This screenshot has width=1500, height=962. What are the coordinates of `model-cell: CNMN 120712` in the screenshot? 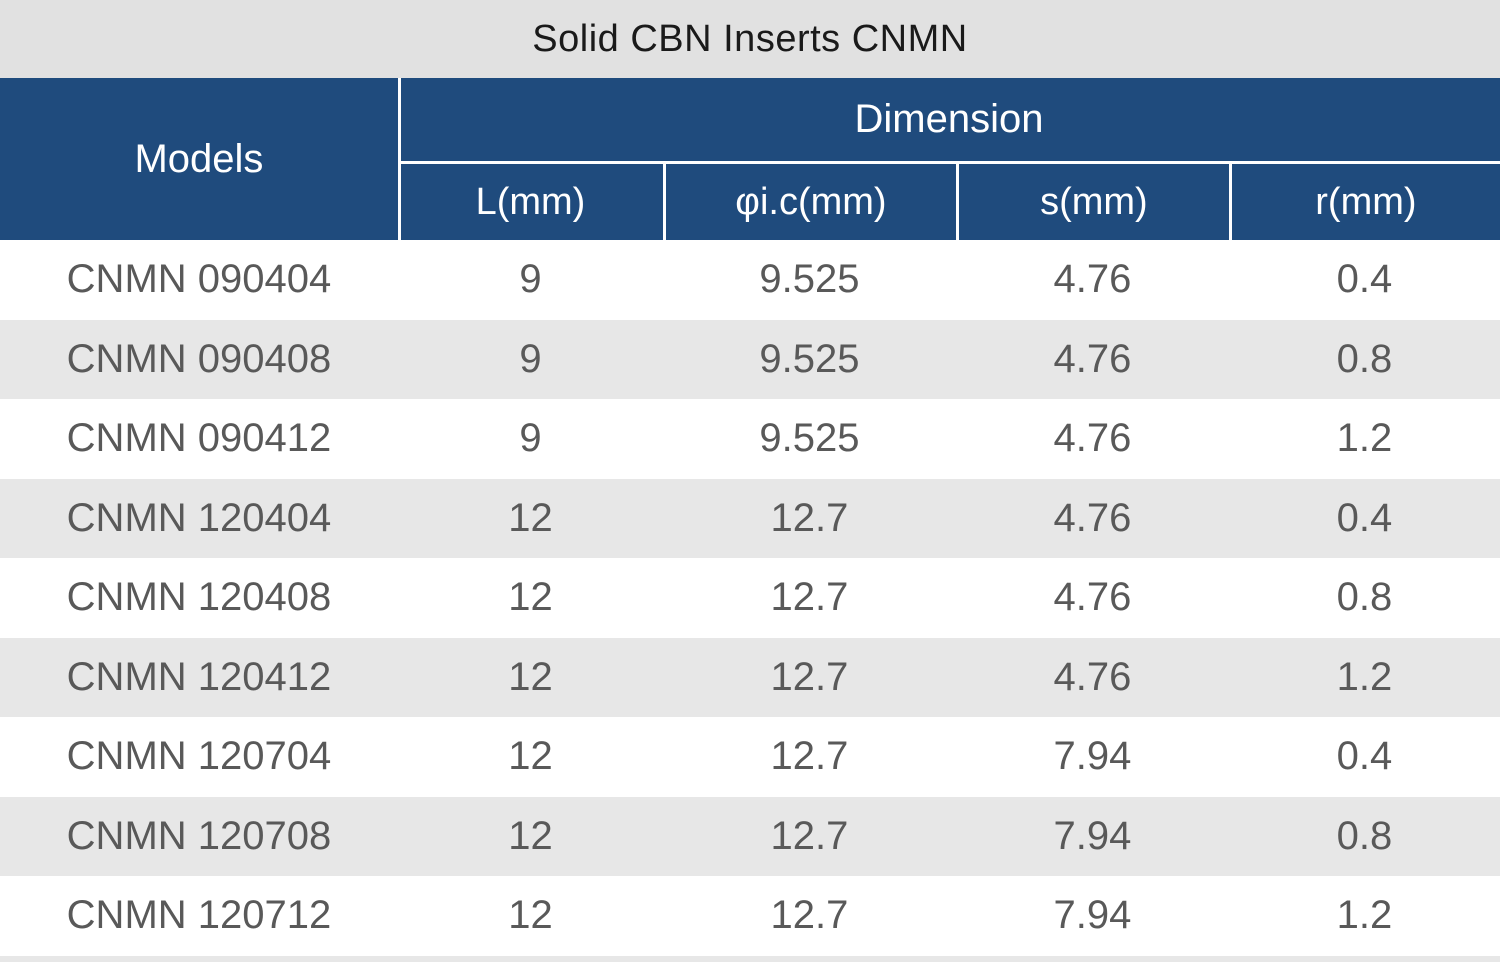 It's located at (199, 915).